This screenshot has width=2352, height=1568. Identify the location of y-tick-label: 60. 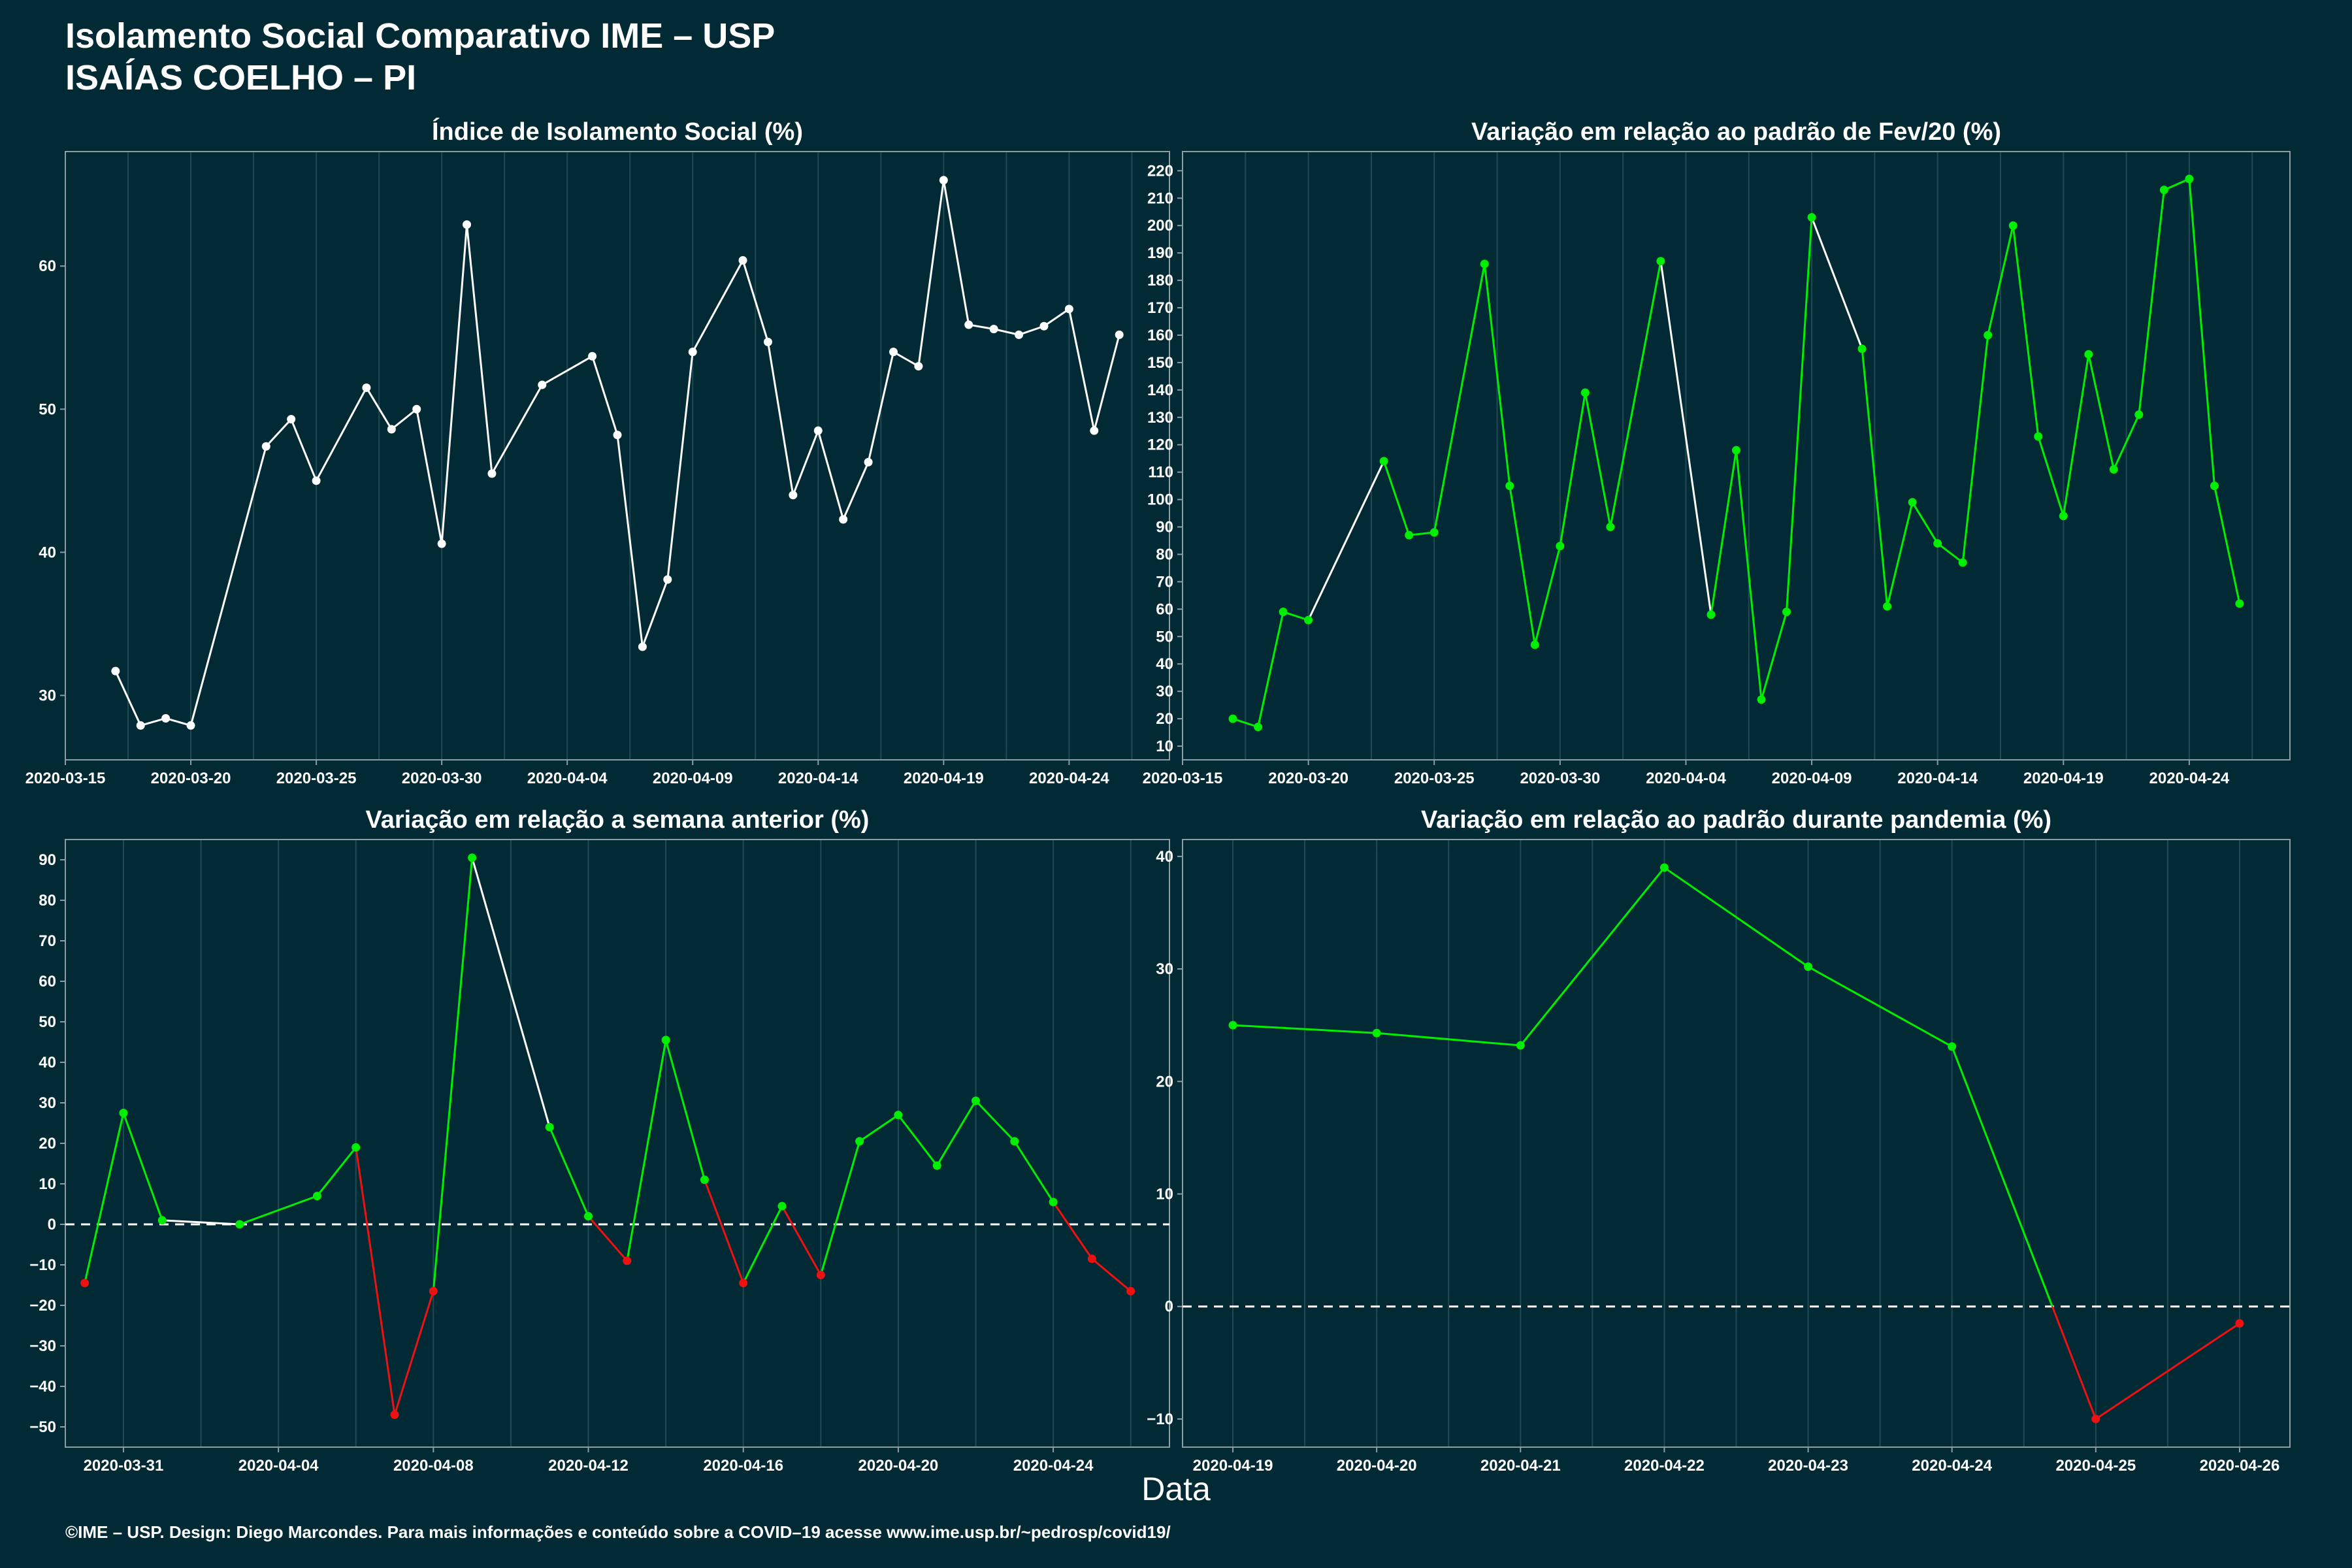
(1164, 609).